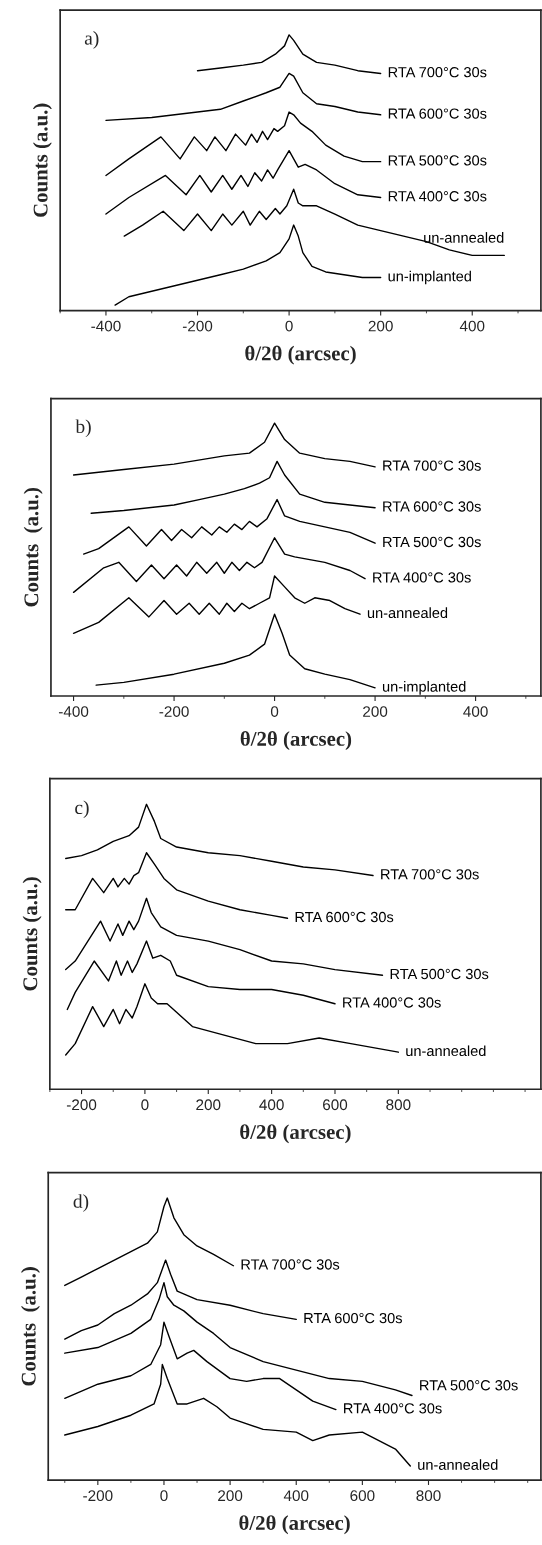  What do you see at coordinates (82, 809) in the screenshot?
I see `chart-title: c)` at bounding box center [82, 809].